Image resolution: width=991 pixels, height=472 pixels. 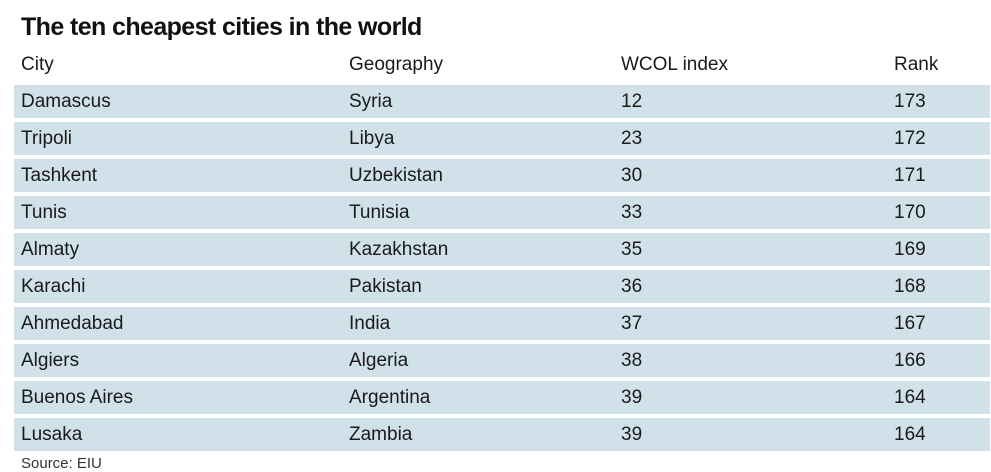 I want to click on table-header: City Geography WCOL index Rank, so click(x=501, y=66).